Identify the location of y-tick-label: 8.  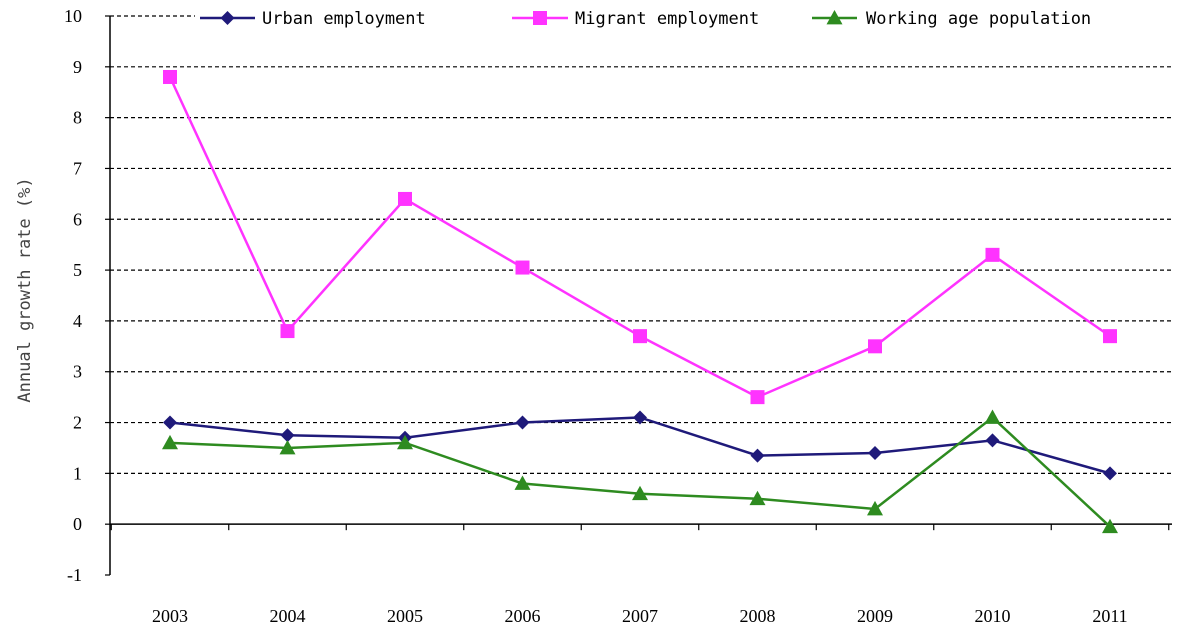
(77, 118).